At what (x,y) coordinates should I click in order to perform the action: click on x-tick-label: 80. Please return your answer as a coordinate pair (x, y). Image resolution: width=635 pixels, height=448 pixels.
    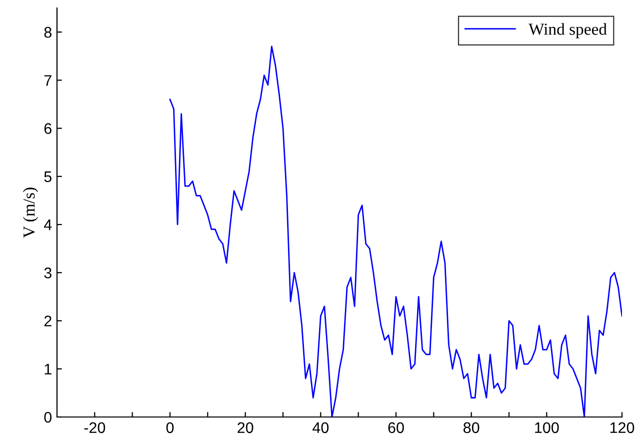
    Looking at the image, I should click on (472, 428).